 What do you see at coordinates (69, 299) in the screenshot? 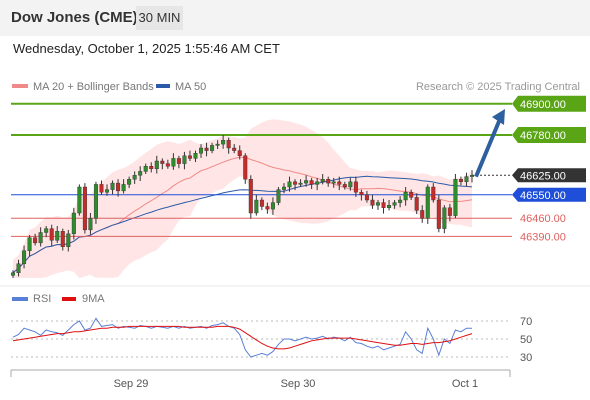
I see `legend-swatch-9ma` at bounding box center [69, 299].